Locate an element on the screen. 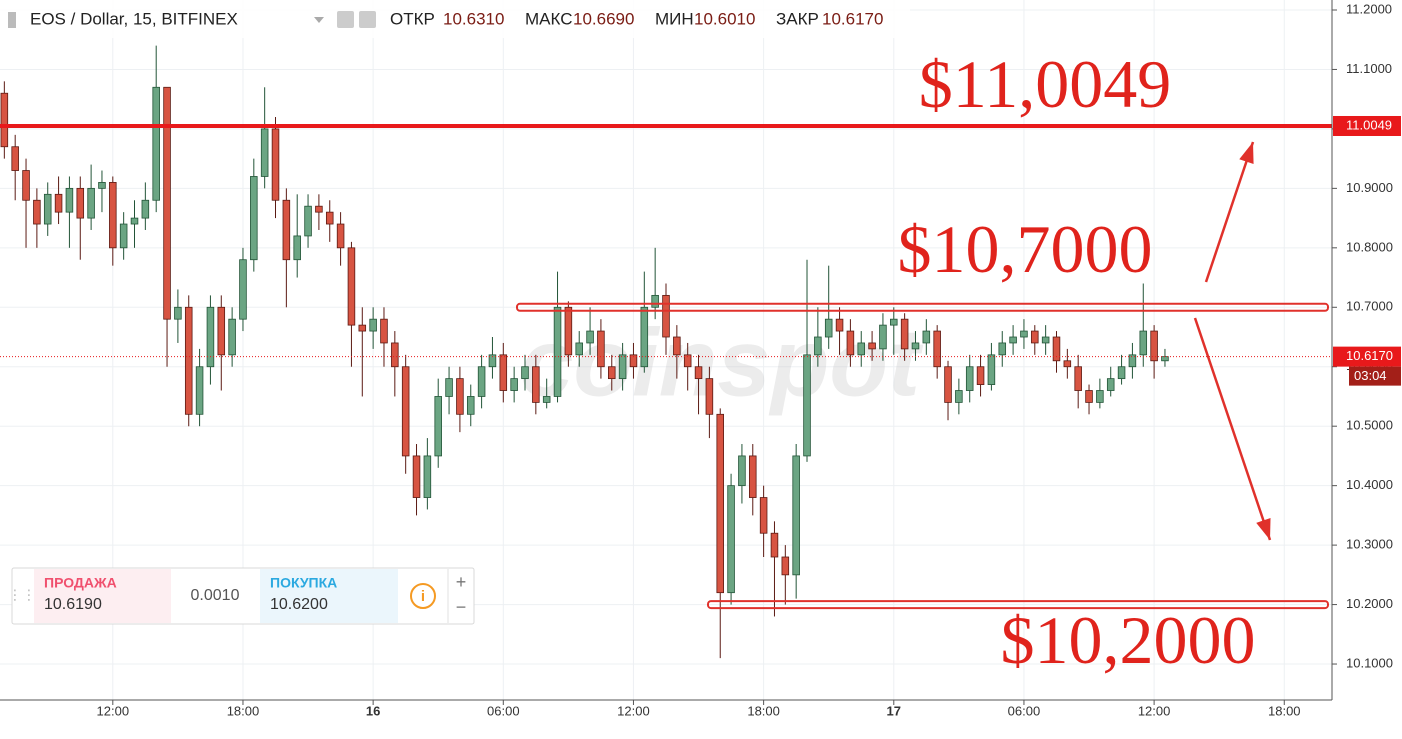  sell-price: 10.6190 is located at coordinates (73, 604).